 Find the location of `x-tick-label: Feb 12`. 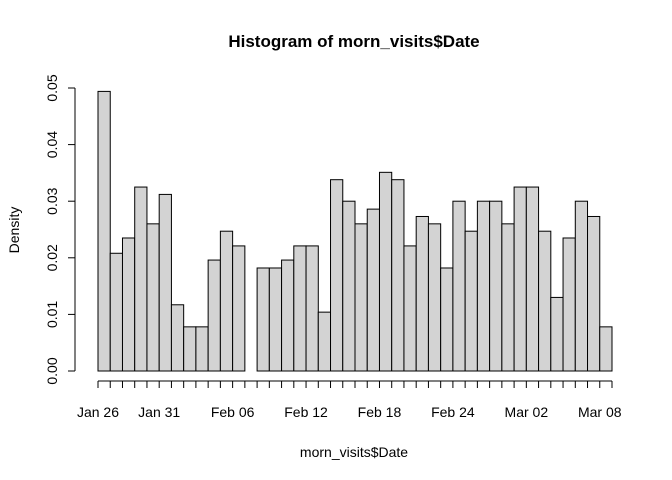

x-tick-label: Feb 12 is located at coordinates (306, 412).